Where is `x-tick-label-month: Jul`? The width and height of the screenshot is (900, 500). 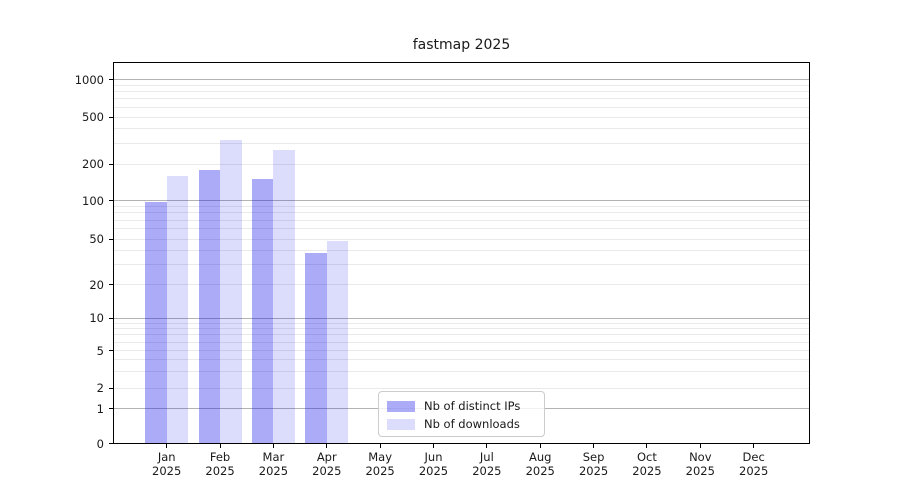 x-tick-label-month: Jul is located at coordinates (486, 457).